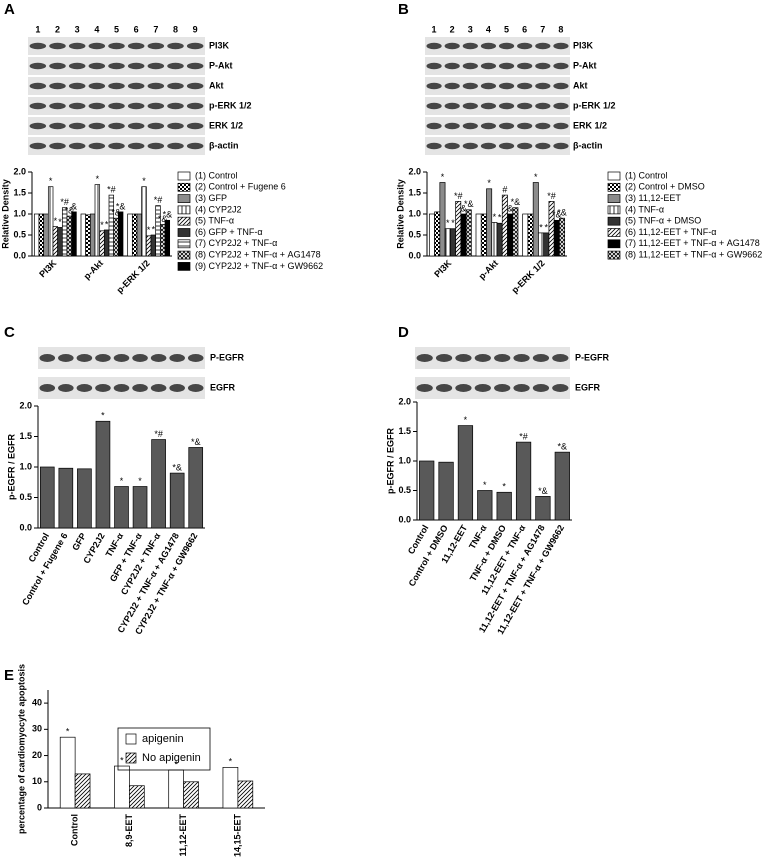 The width and height of the screenshot is (771, 859). I want to click on lane-number: 8, so click(175, 29).